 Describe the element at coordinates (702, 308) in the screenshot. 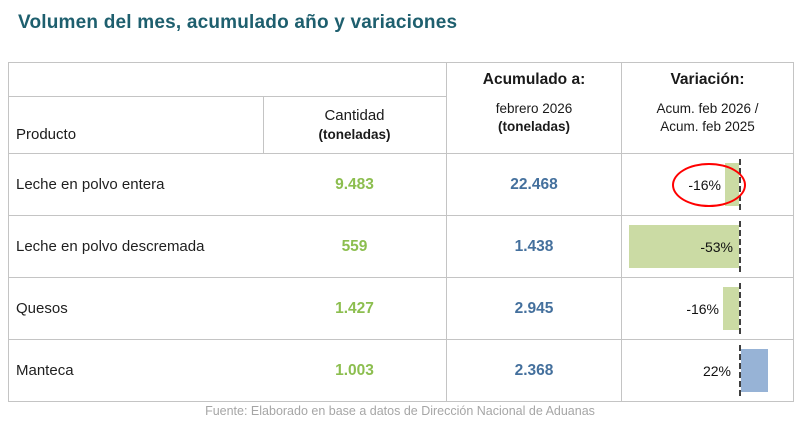

I see `variacion-value: -16%` at that location.